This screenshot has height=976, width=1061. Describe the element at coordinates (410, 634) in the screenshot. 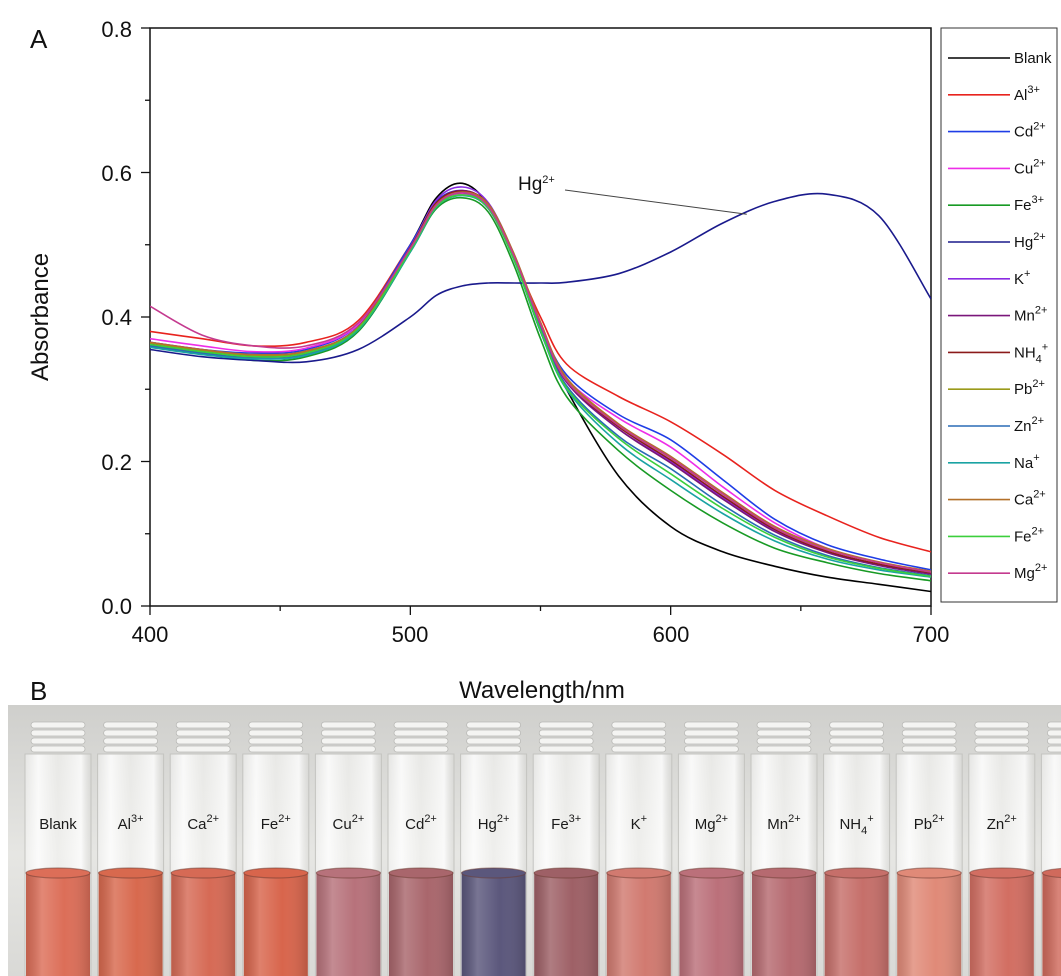

I see `x-tick-label: 500` at that location.